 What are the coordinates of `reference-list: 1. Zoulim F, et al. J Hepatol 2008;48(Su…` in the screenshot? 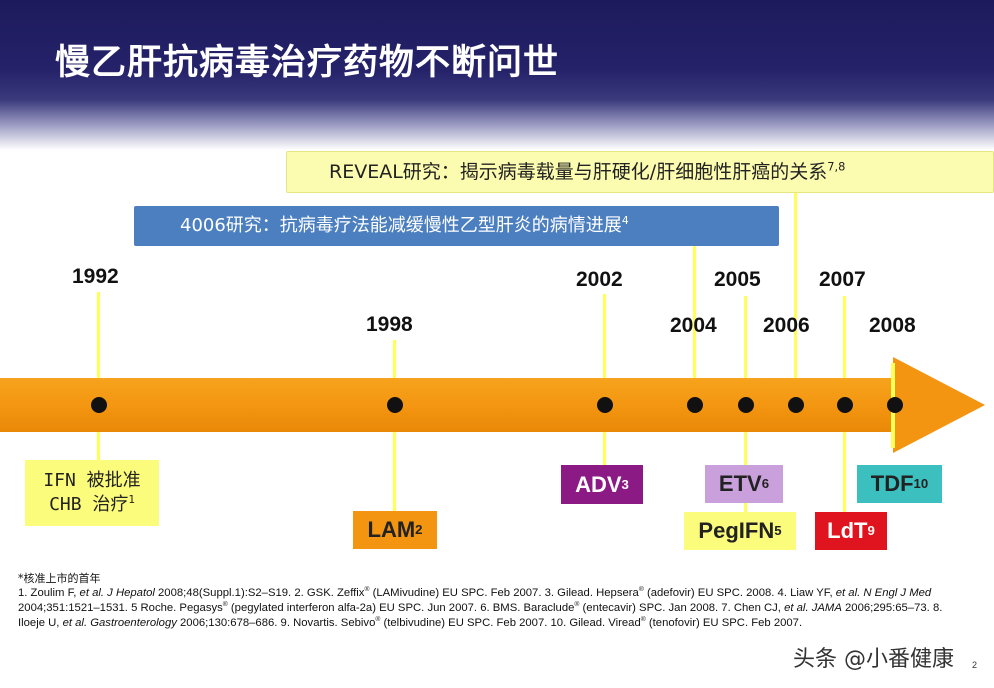 It's located at (494, 608).